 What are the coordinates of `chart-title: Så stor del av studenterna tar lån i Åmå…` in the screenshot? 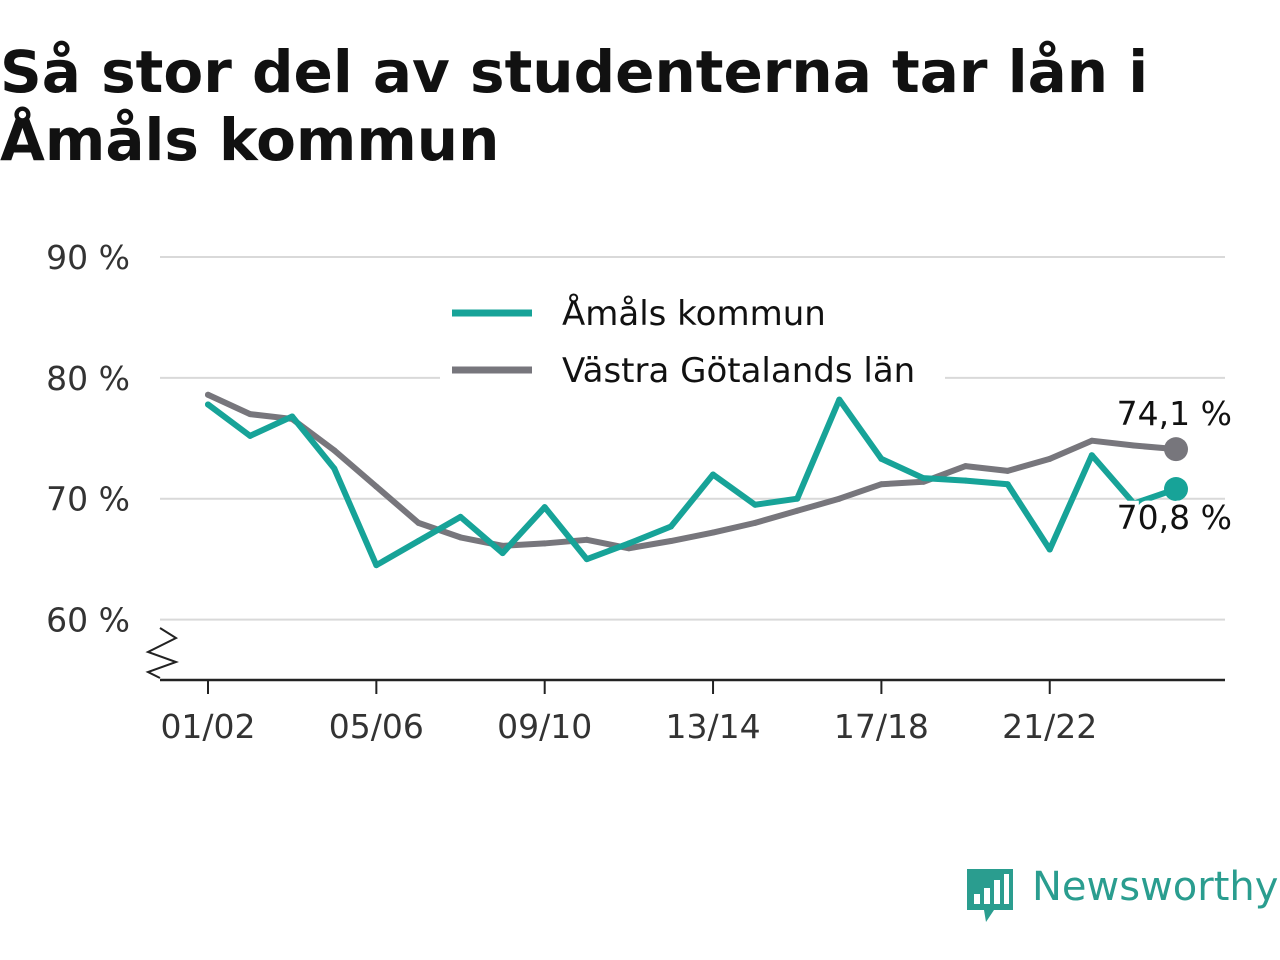 It's located at (574, 106).